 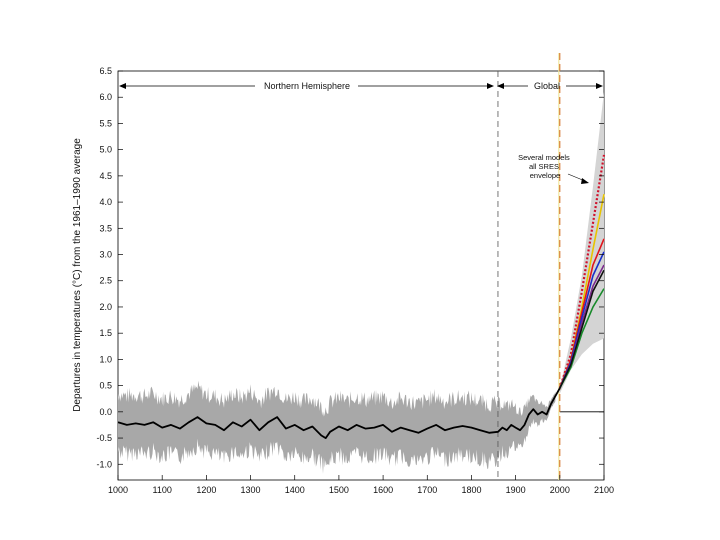 What do you see at coordinates (105, 123) in the screenshot?
I see `y-tick-label-5.5: 5.5` at bounding box center [105, 123].